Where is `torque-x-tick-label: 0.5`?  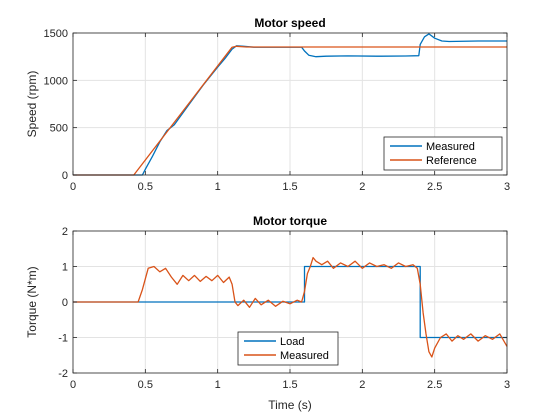 torque-x-tick-label: 0.5 is located at coordinates (145, 385).